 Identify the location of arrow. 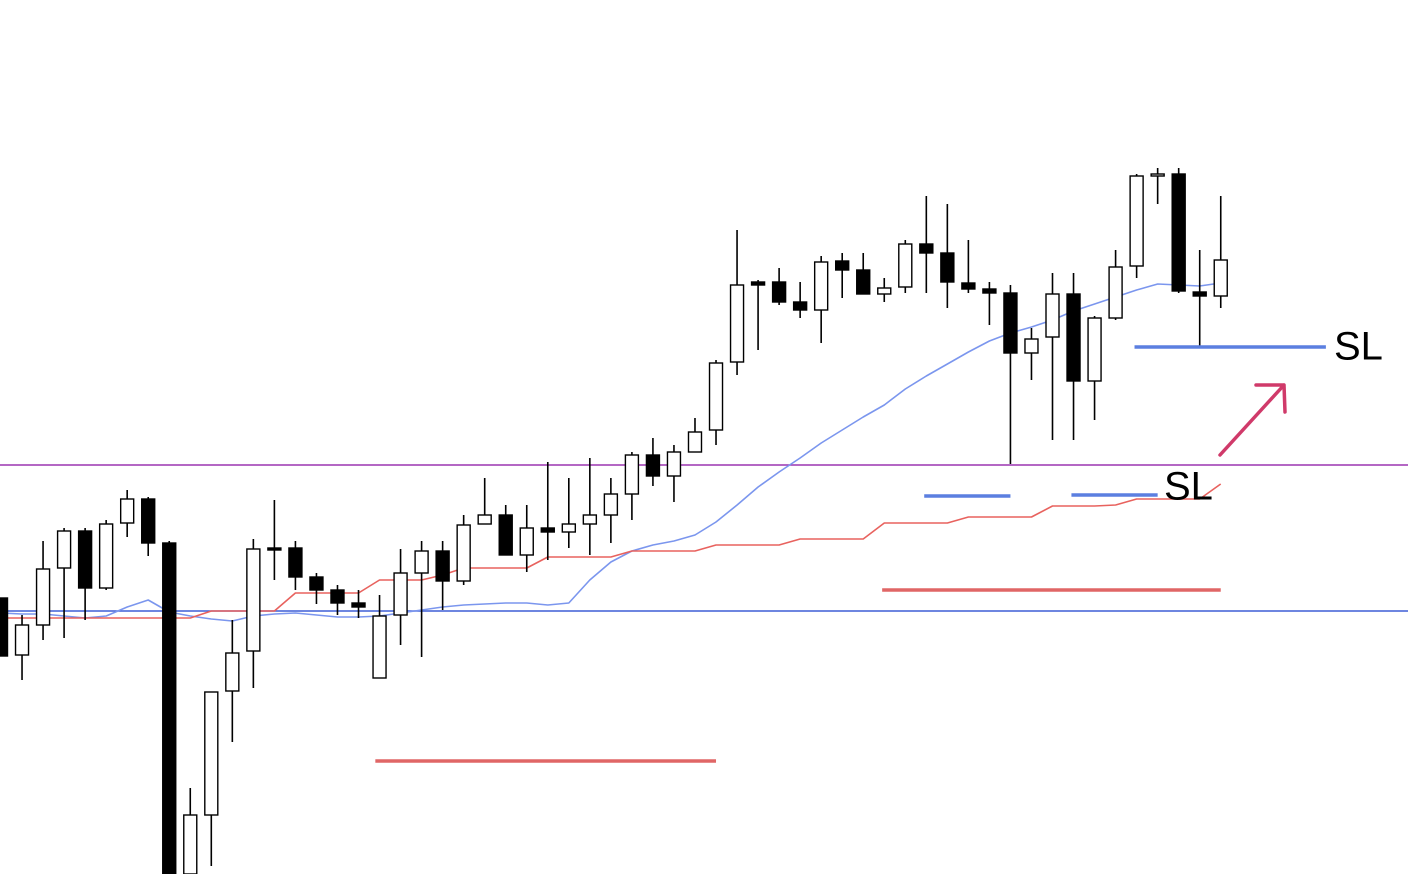
(1252, 420).